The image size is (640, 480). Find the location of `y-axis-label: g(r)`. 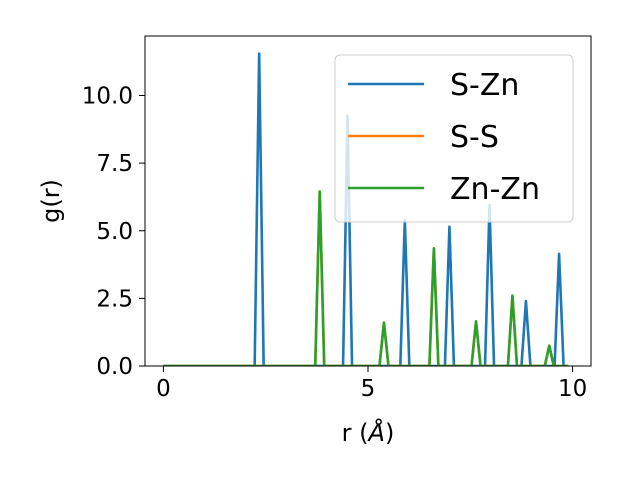

y-axis-label: g(r) is located at coordinates (51, 201).